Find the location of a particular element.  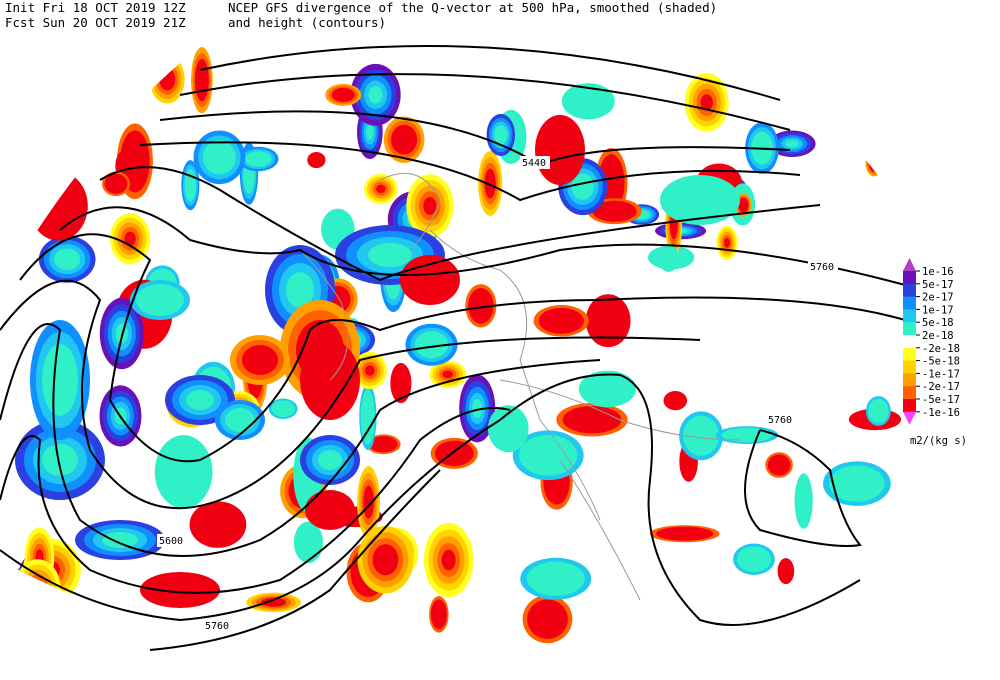

colorbar-units: m2/(kg s) is located at coordinates (938, 441).